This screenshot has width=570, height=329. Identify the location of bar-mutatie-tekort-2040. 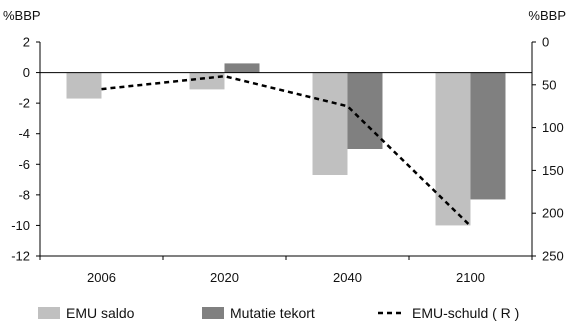
(365, 110).